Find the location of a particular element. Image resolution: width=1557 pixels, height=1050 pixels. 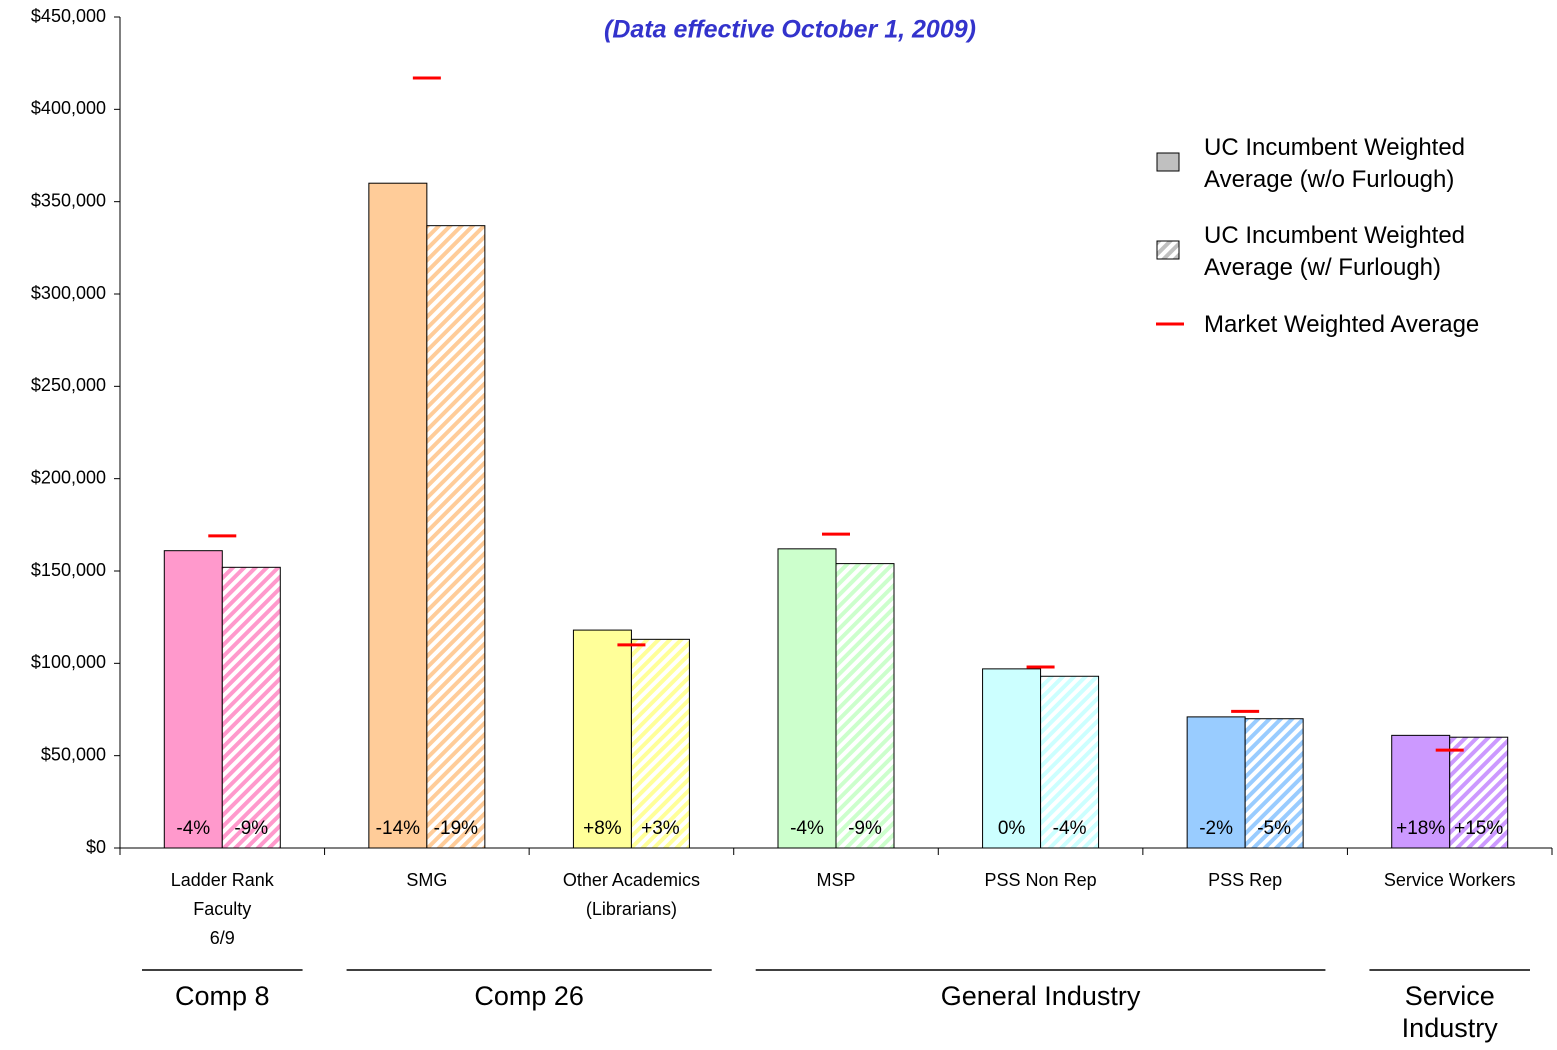

chart-title: (Data effective October 1, 2009) is located at coordinates (790, 30).